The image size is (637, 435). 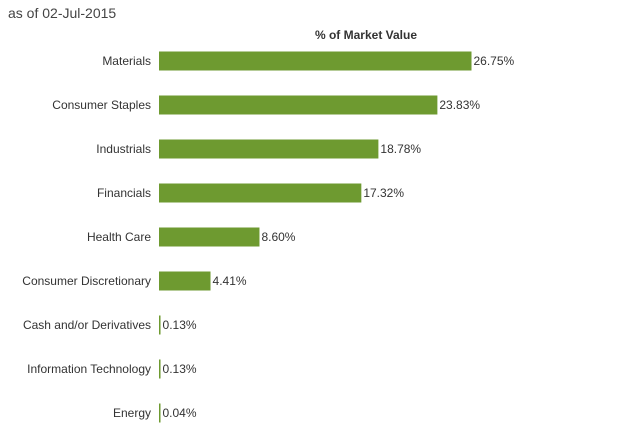 I want to click on value-label: 8.60%, so click(x=278, y=237).